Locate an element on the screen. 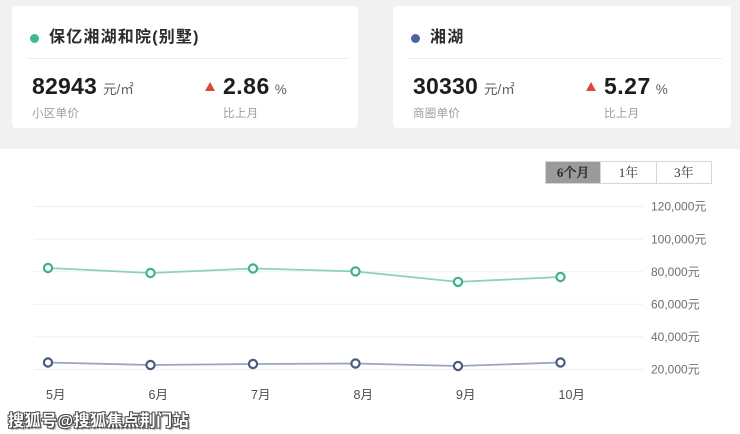  period-tab-0: 6个月 is located at coordinates (573, 172).